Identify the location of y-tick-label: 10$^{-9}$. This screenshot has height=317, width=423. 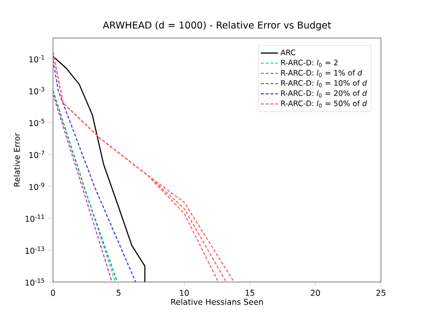
(36, 186).